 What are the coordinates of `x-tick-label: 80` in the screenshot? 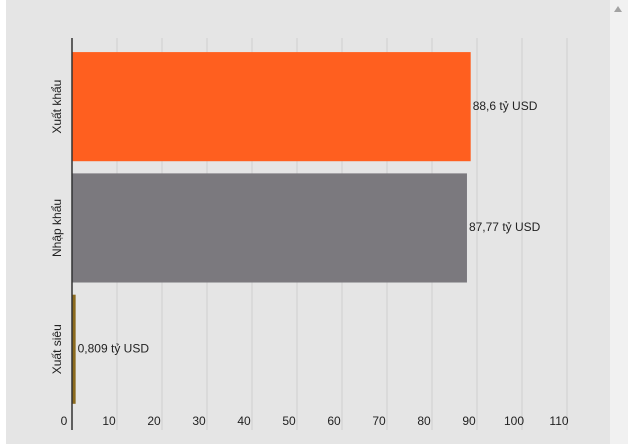 It's located at (424, 421).